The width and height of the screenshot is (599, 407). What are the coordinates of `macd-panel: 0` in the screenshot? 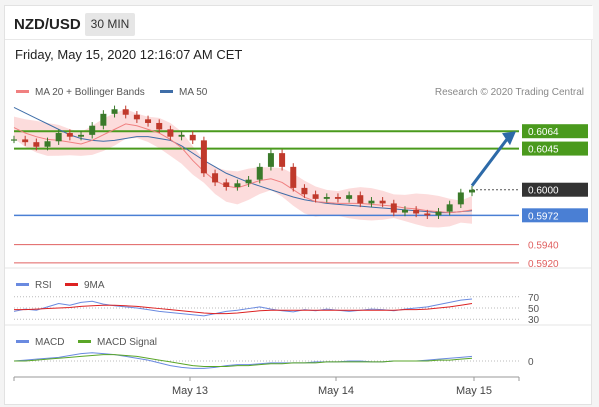 It's located at (273, 360).